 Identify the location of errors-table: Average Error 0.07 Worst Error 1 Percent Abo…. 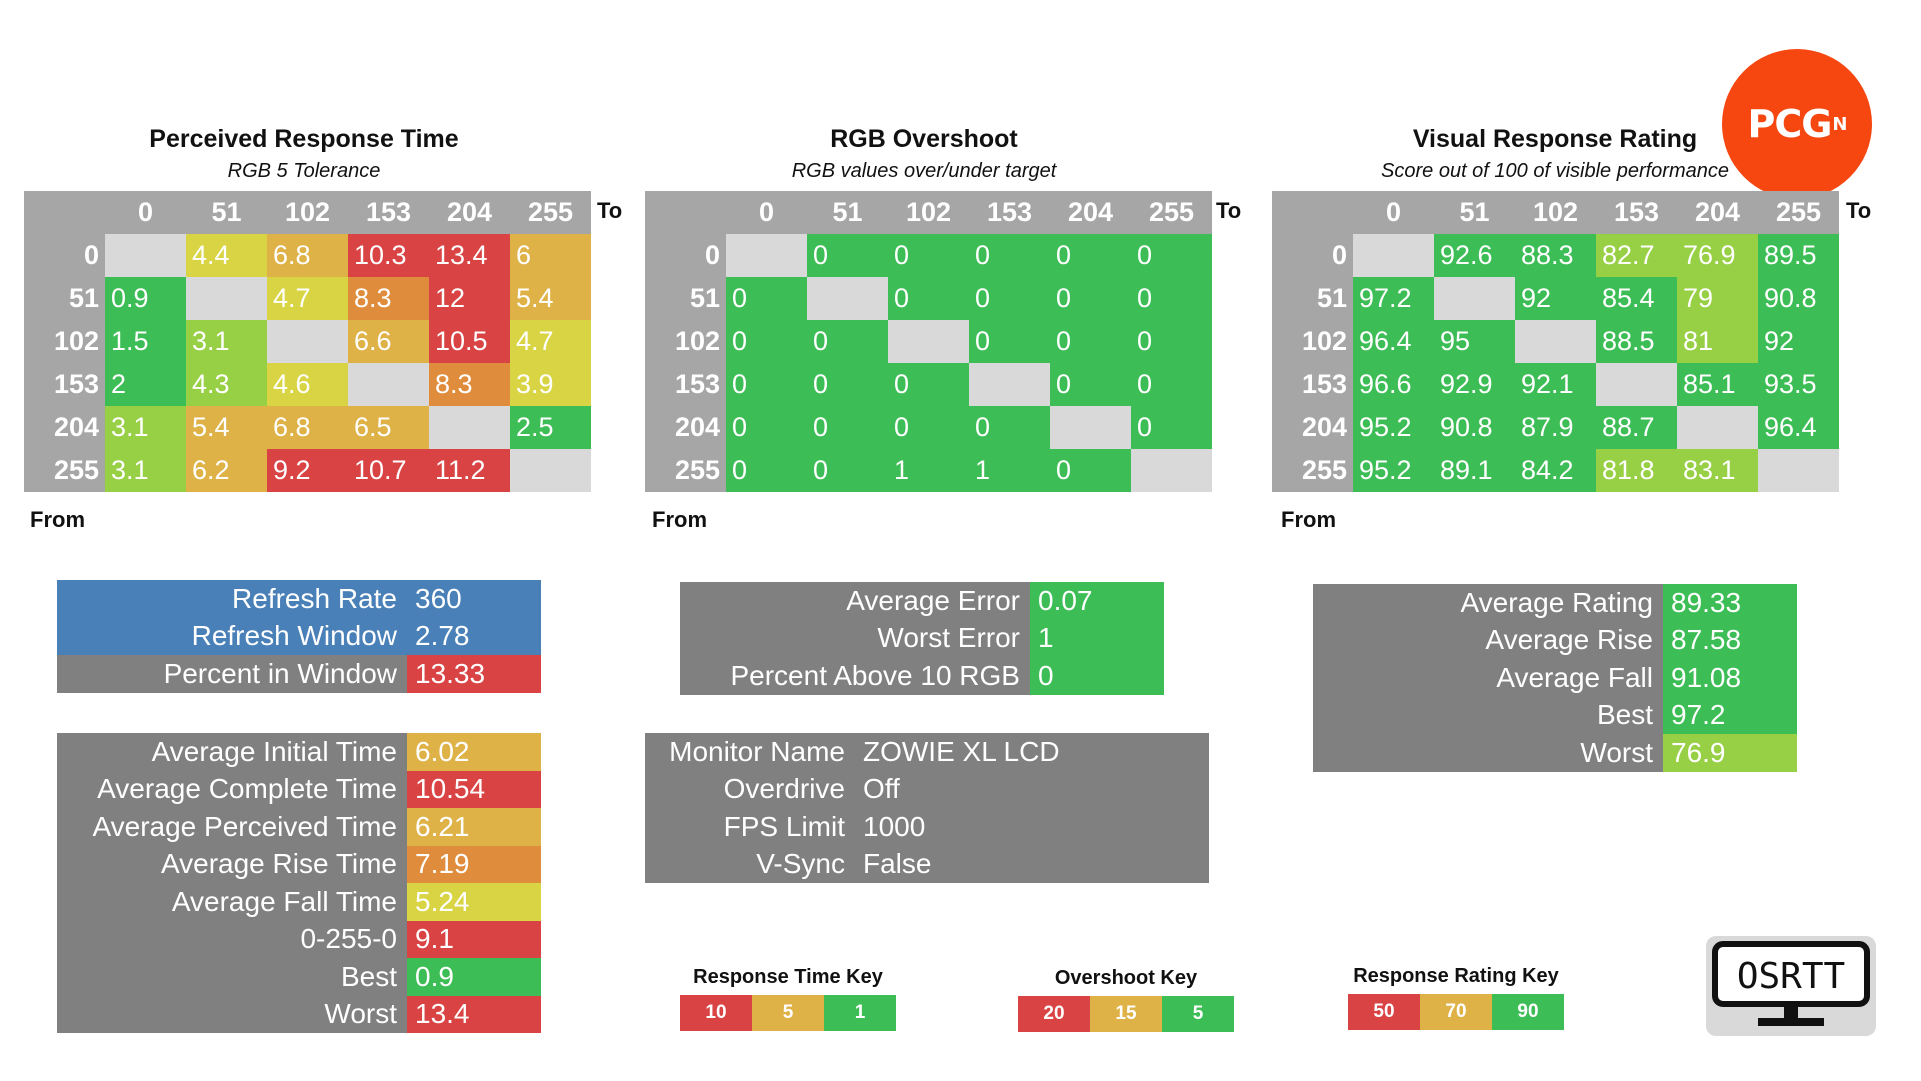
(922, 638).